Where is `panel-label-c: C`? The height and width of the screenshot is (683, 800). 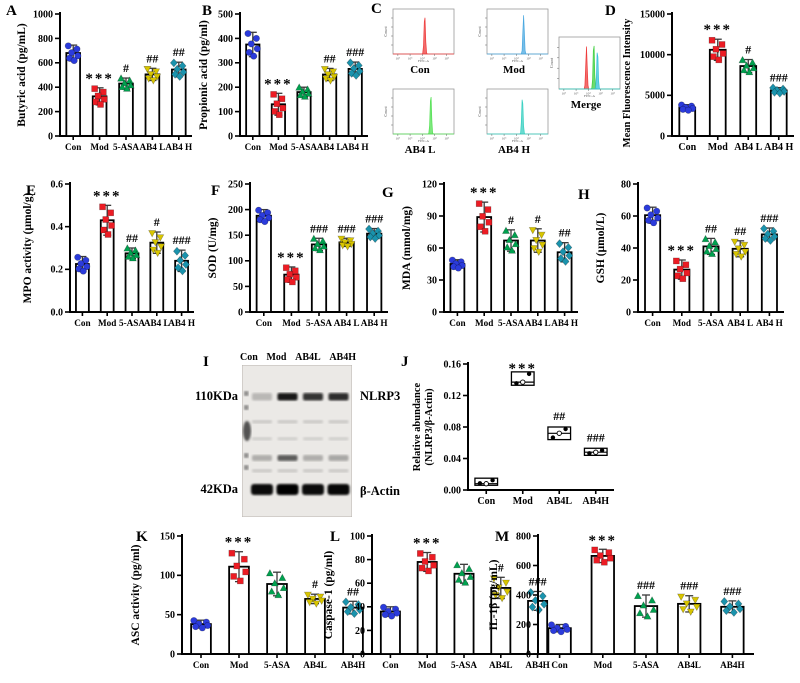 panel-label-c: C is located at coordinates (376, 9).